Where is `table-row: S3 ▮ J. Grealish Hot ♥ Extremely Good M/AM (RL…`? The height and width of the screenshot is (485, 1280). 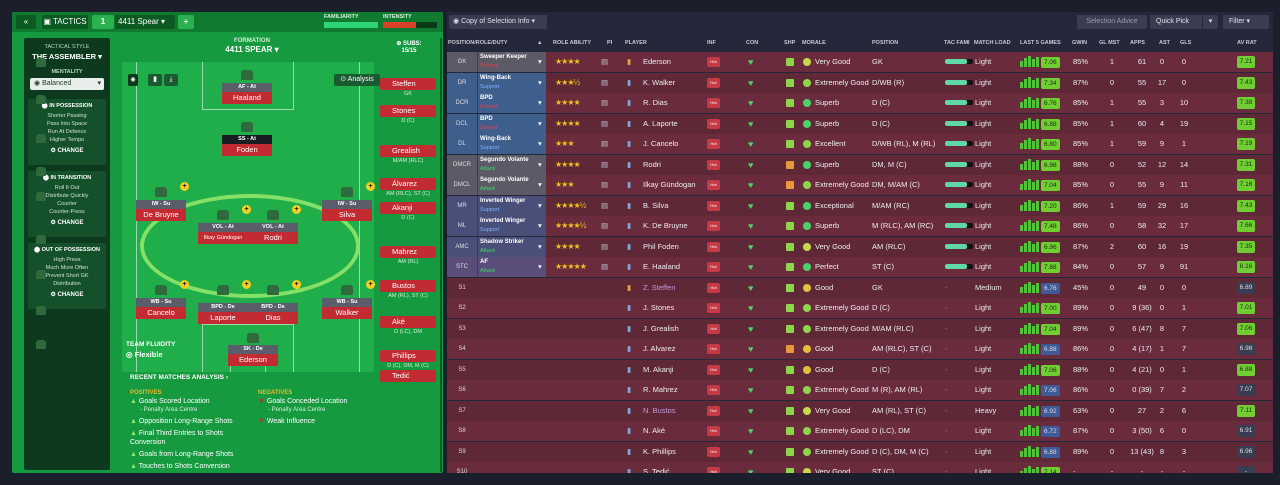 table-row: S3 ▮ J. Grealish Hot ♥ Extremely Good M/AM (RL… is located at coordinates (860, 328).